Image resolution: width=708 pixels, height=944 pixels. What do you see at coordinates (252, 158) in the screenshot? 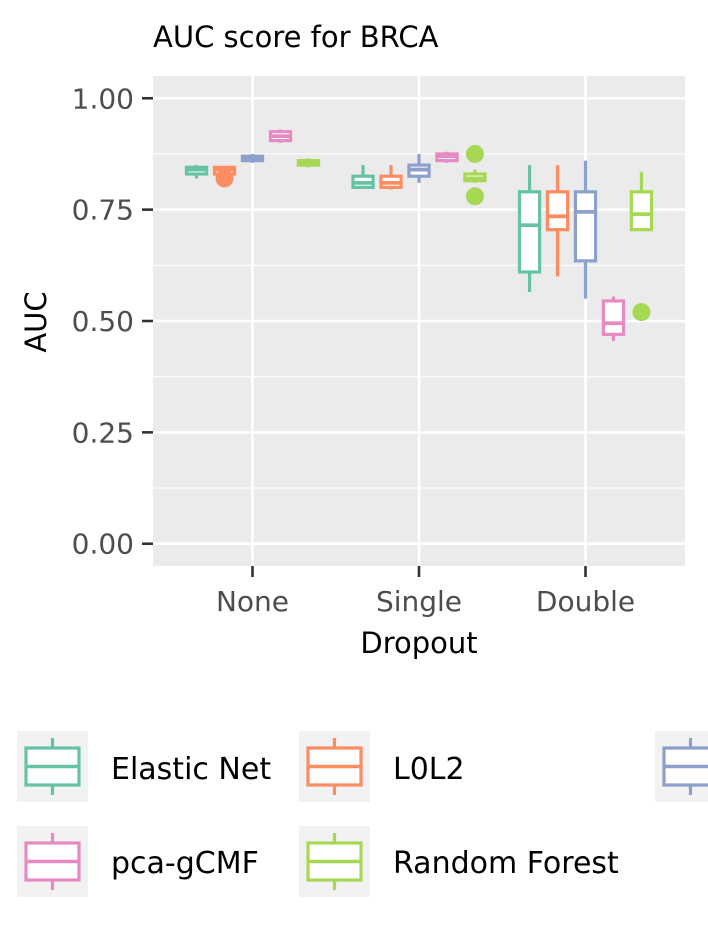
I see `box-series-3-none` at bounding box center [252, 158].